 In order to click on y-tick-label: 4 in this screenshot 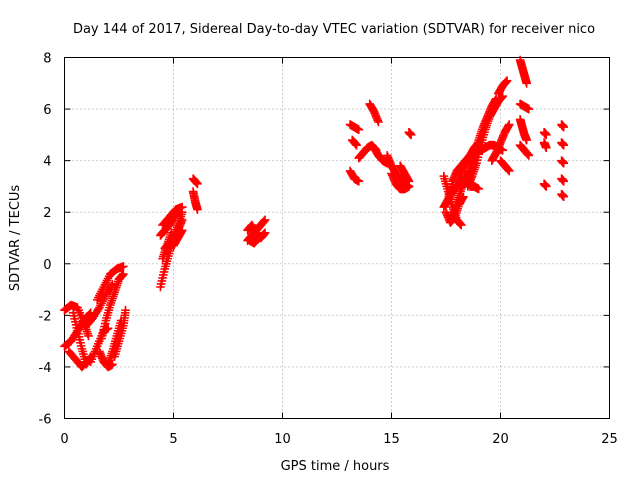, I will do `click(47, 162)`.